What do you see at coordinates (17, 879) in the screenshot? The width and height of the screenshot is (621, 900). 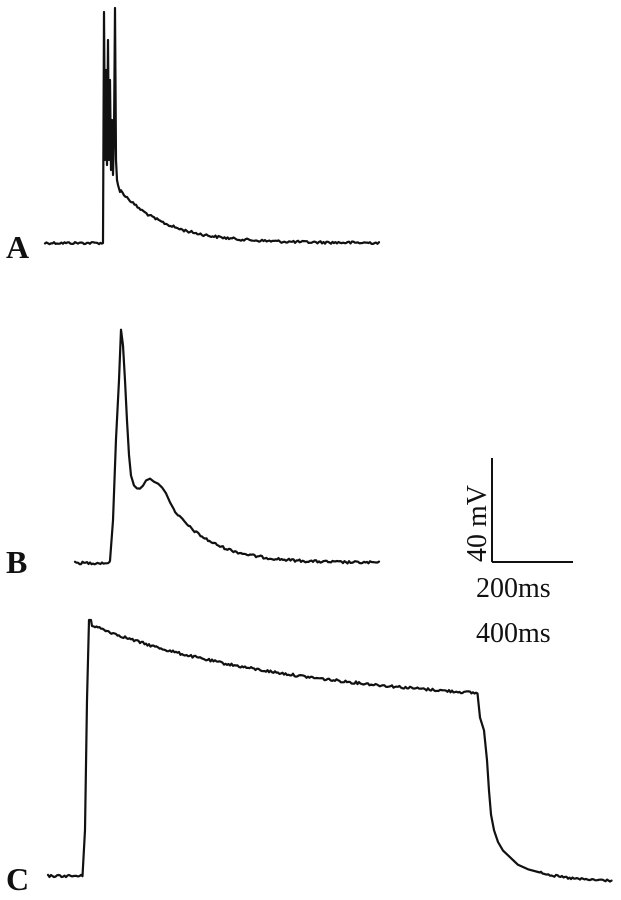 I see `panel-c-label: C` at bounding box center [17, 879].